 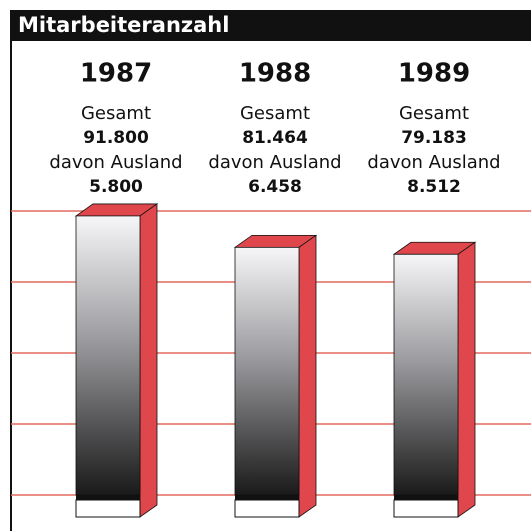 What do you see at coordinates (275, 74) in the screenshot?
I see `category-label: 1988` at bounding box center [275, 74].